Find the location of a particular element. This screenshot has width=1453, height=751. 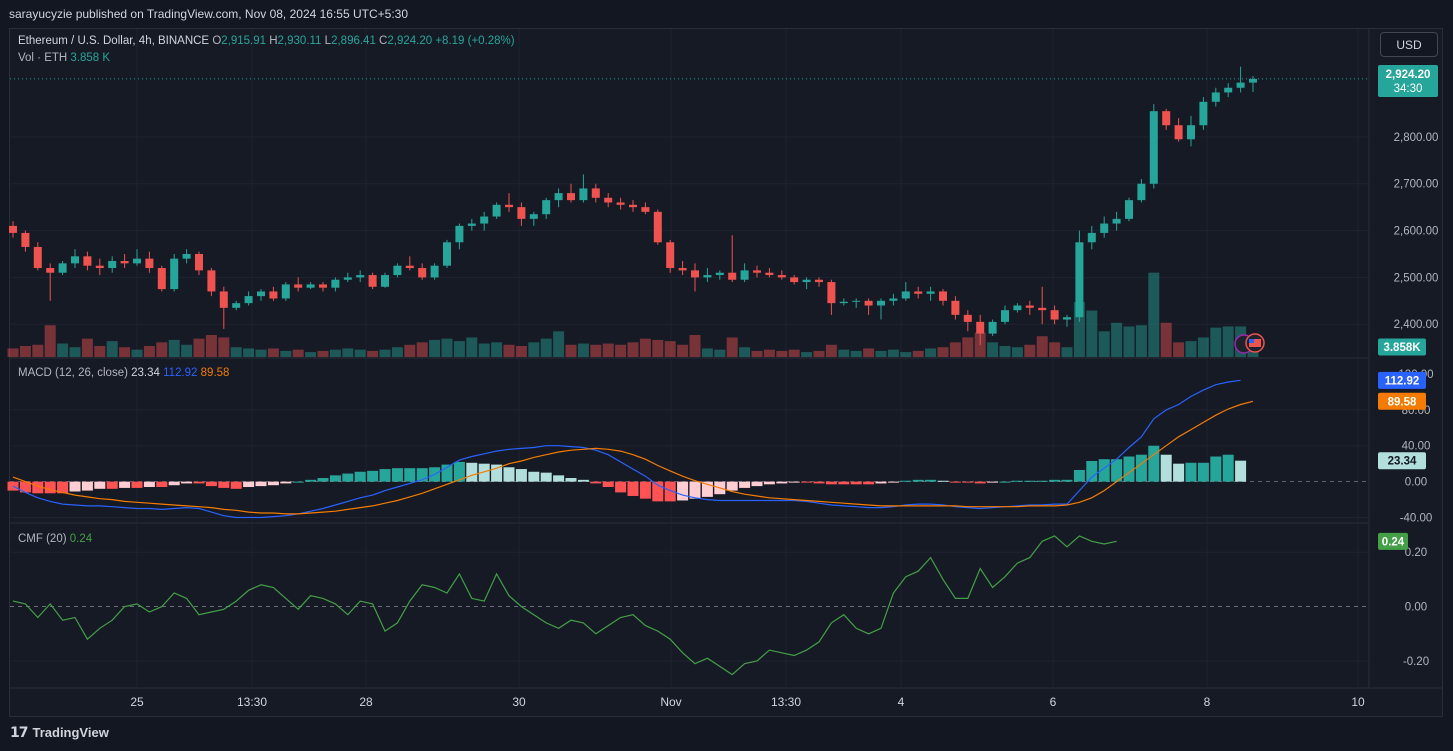

close-value: 2,924.20 is located at coordinates (410, 41).